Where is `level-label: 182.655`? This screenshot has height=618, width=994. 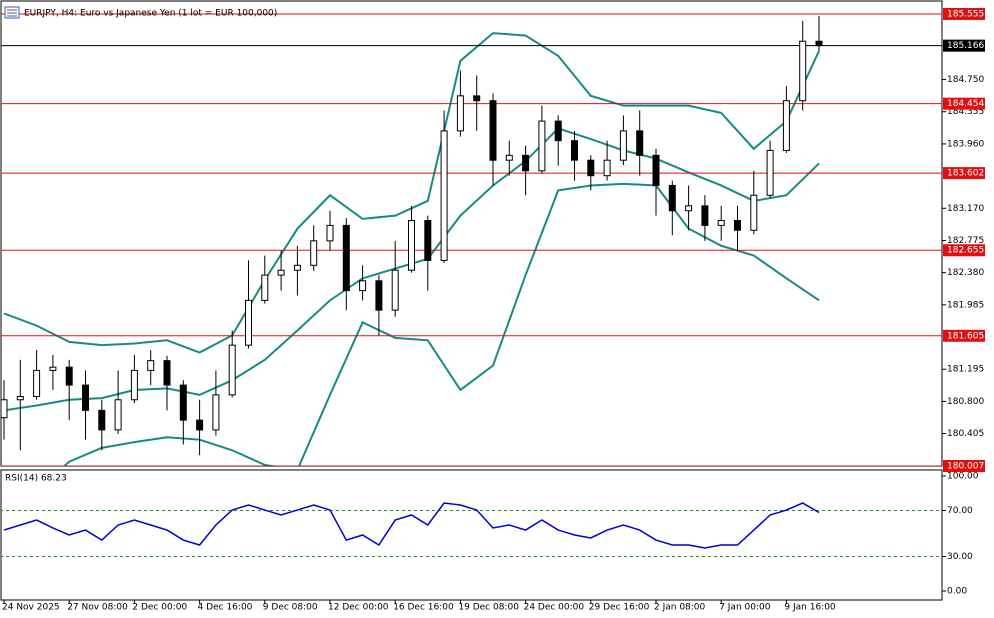
level-label: 182.655 is located at coordinates (965, 251).